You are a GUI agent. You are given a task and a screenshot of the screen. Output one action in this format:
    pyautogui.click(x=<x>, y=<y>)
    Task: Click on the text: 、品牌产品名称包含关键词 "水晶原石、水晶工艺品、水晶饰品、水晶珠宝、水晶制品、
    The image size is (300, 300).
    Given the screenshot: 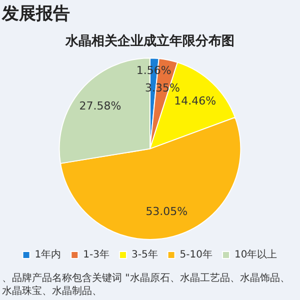 What is the action you would take?
    pyautogui.click(x=146, y=285)
    